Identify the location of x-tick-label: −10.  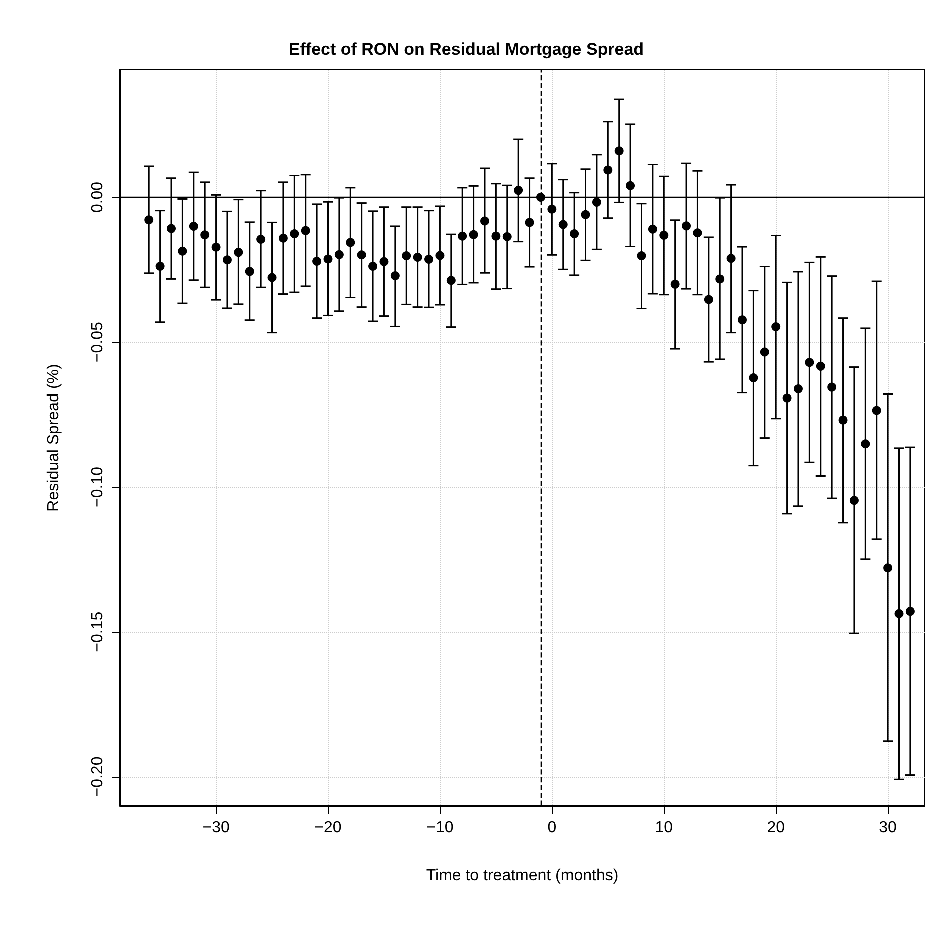
(440, 828).